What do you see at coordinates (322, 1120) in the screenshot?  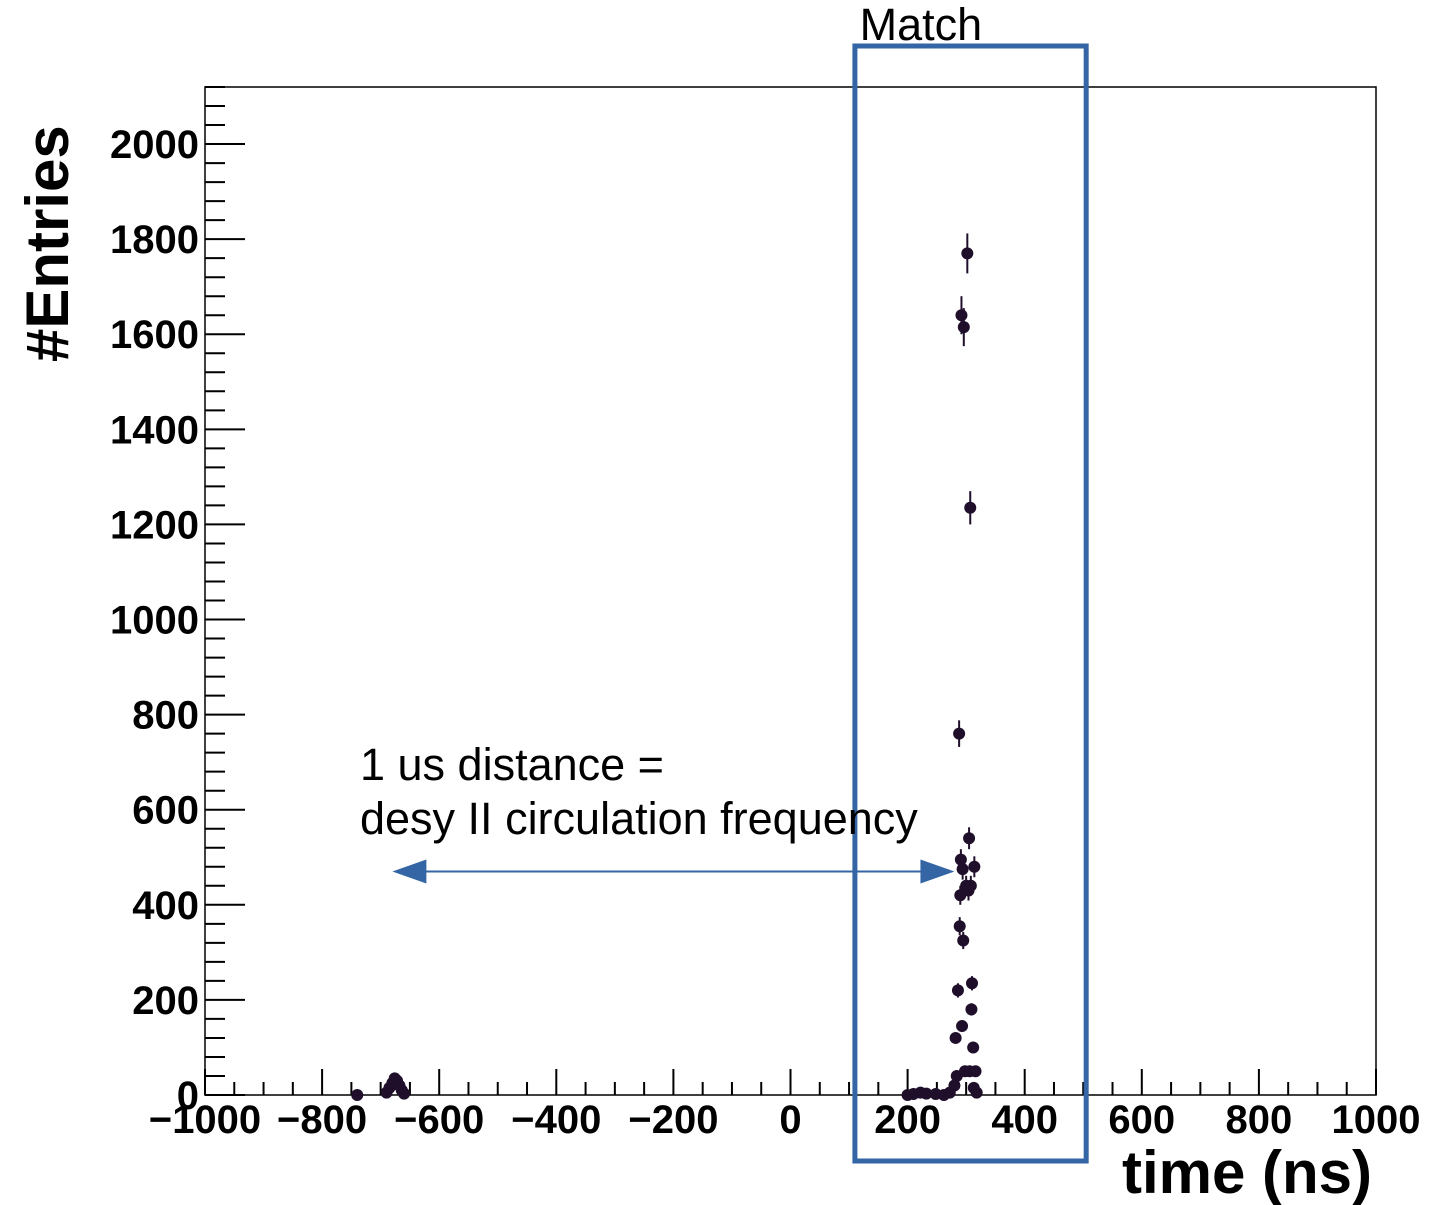 I see `x-tick-label: −800` at bounding box center [322, 1120].